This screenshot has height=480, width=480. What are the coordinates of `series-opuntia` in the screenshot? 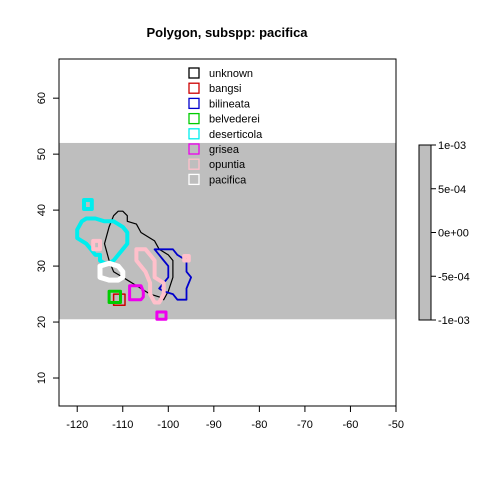 It's located at (150, 276).